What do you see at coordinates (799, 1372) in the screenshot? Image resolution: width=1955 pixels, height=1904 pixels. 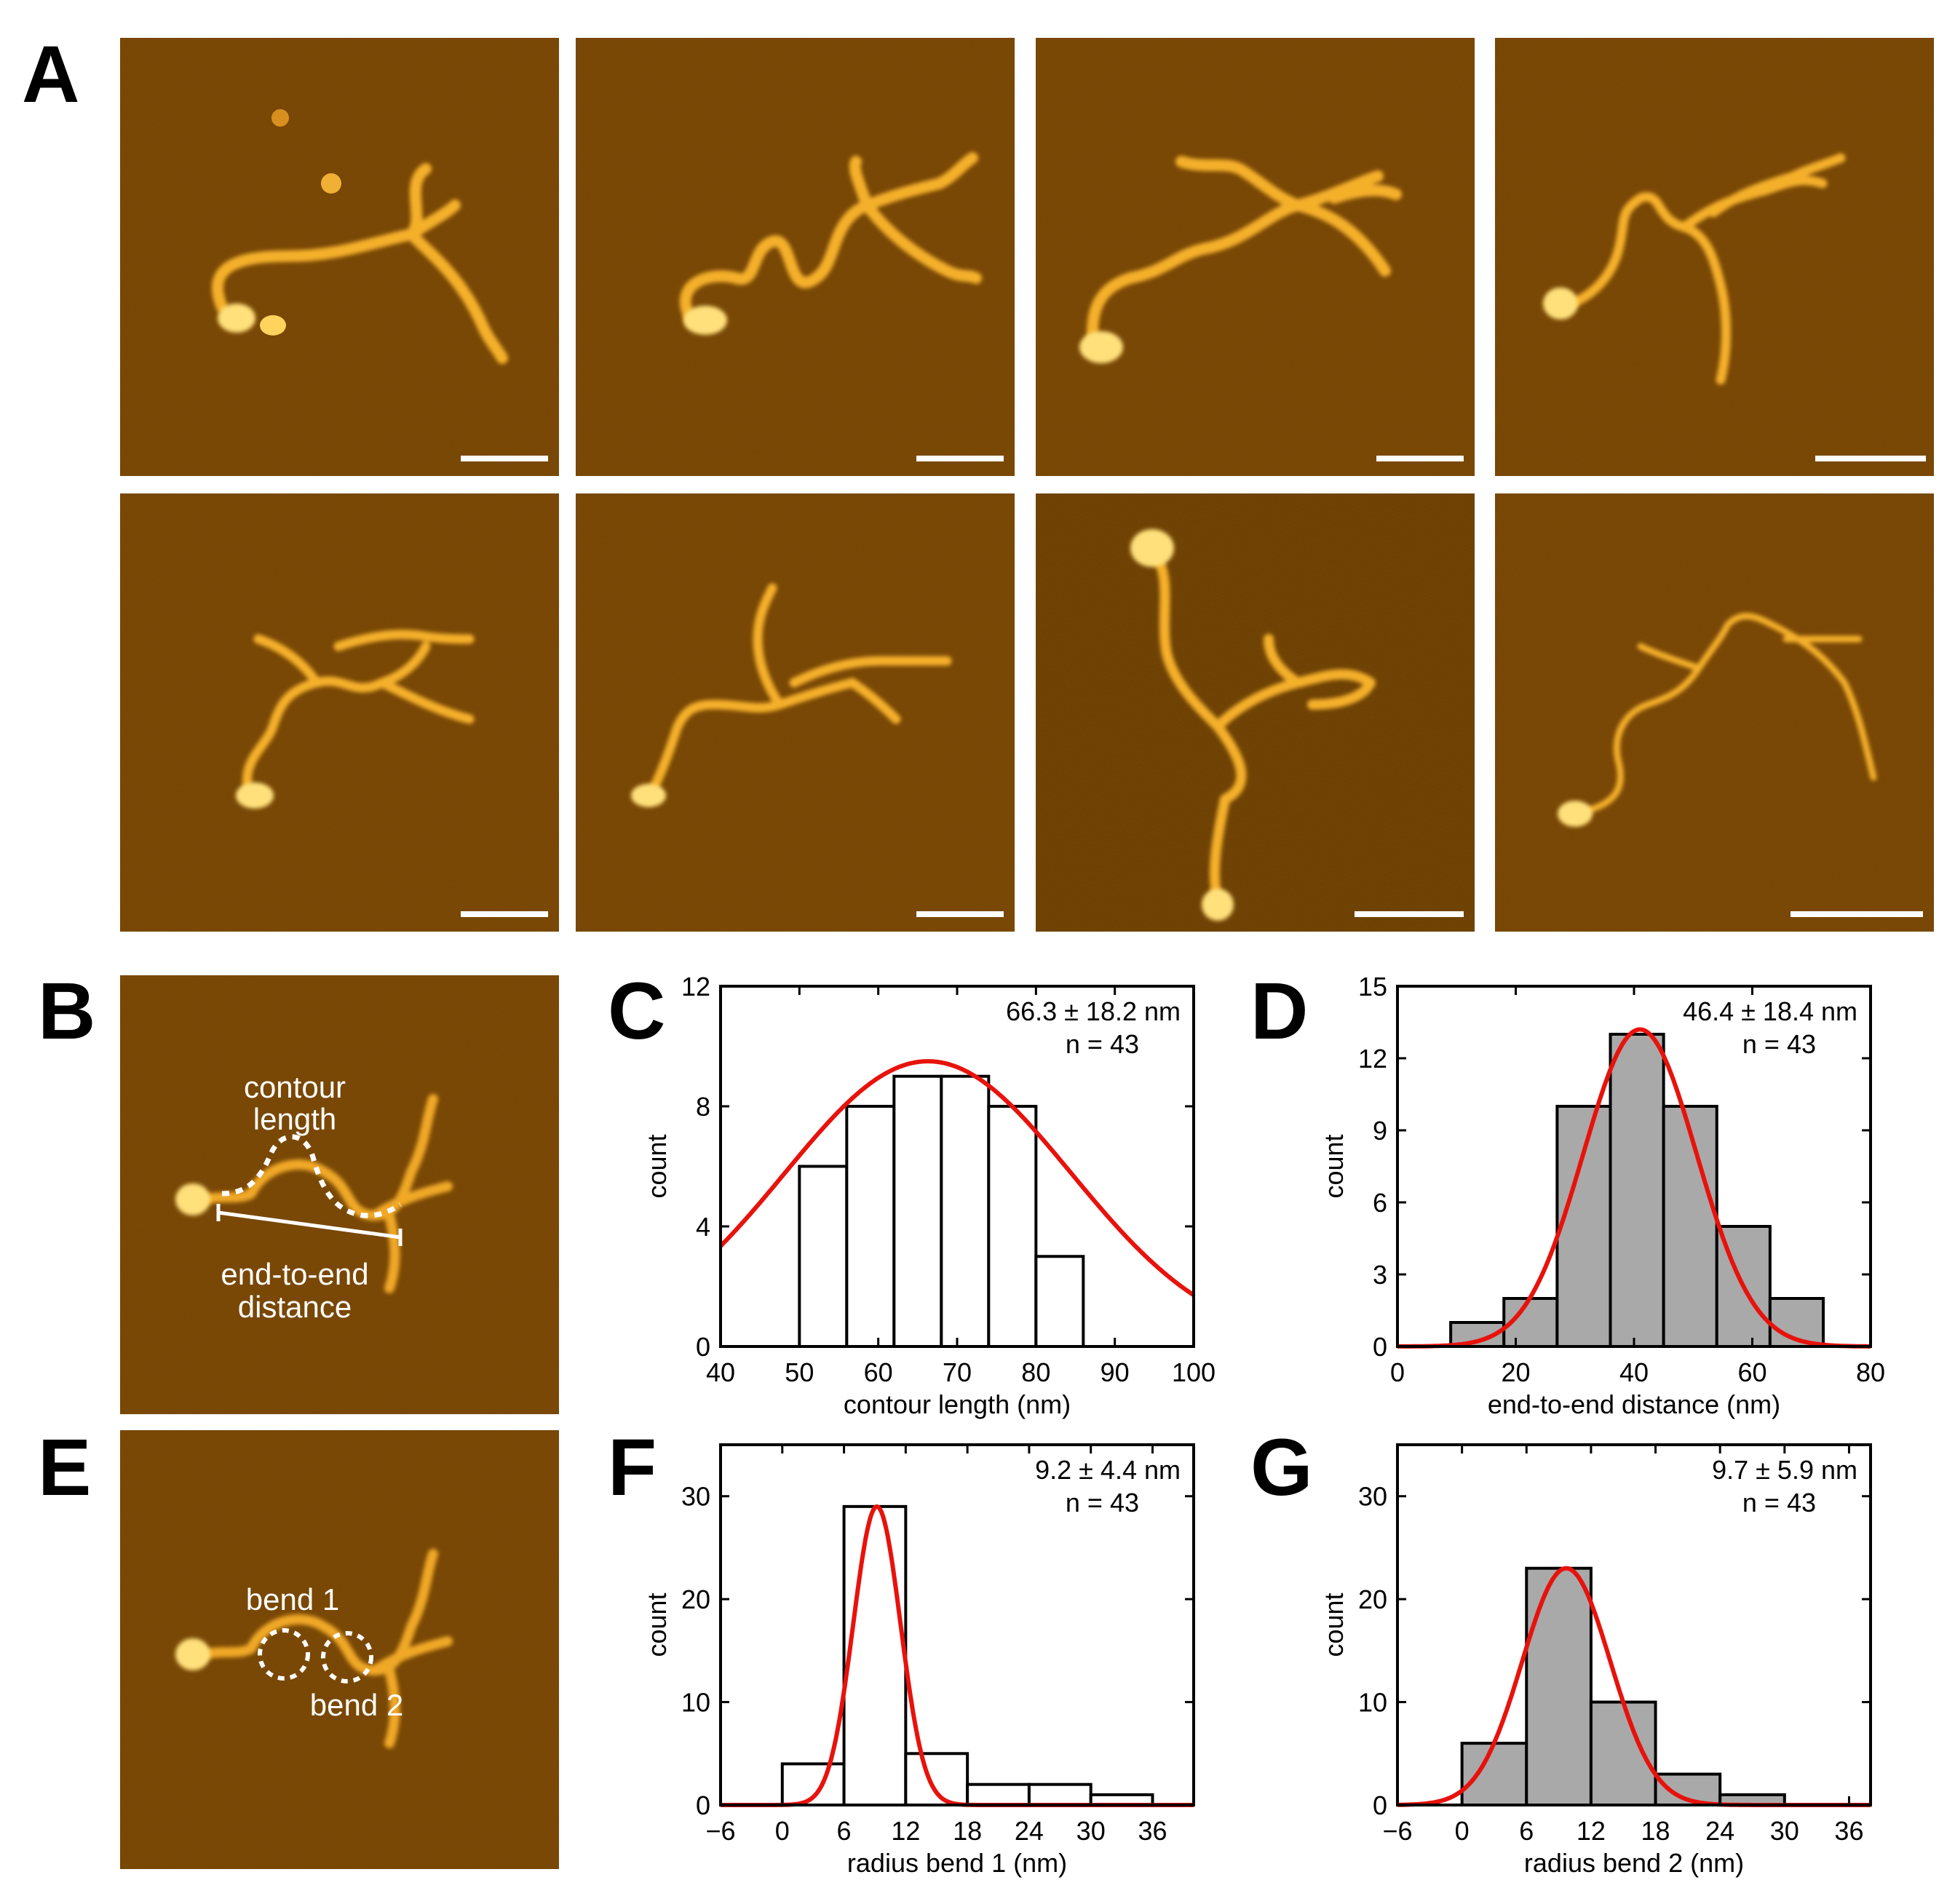 I see `hist-c-xtick-label-1: 50` at bounding box center [799, 1372].